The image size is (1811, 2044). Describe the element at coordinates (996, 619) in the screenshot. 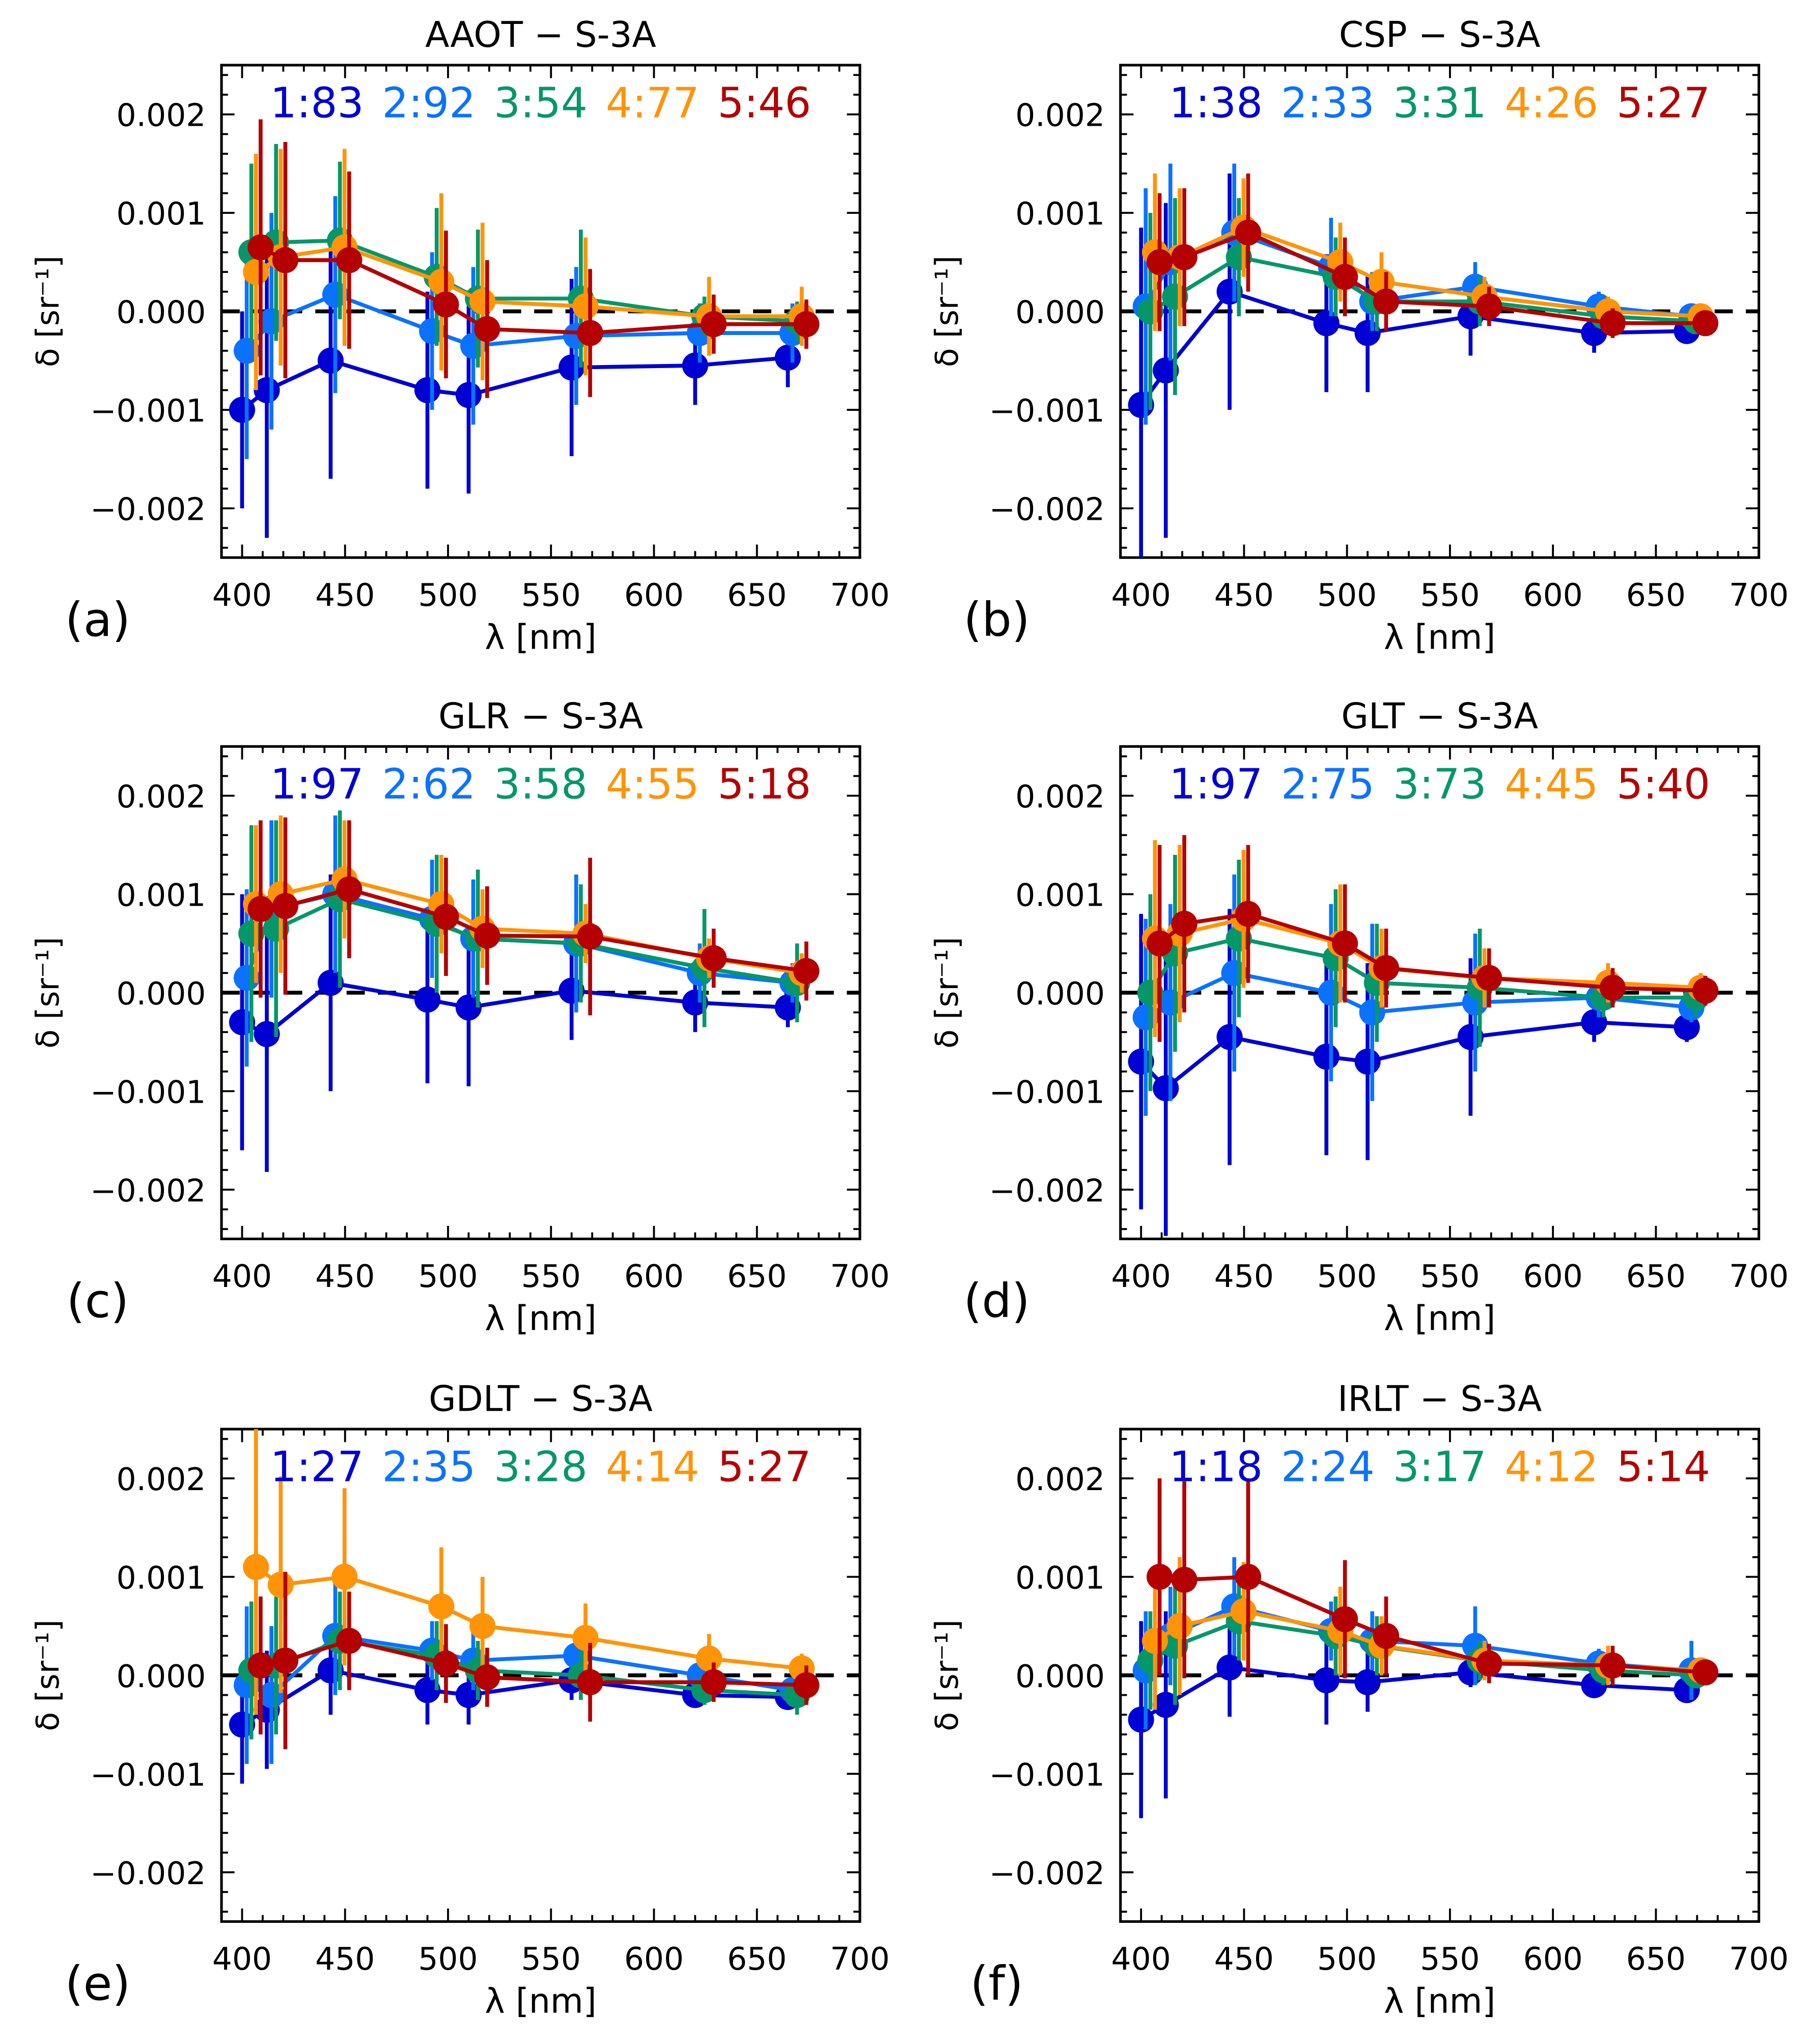

I see `panel-letter: (b)` at that location.